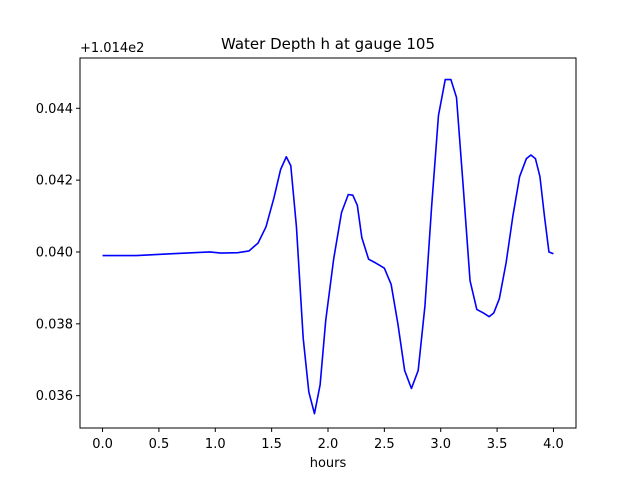 The image size is (640, 480). I want to click on y-tick-label: 0.044, so click(54, 109).